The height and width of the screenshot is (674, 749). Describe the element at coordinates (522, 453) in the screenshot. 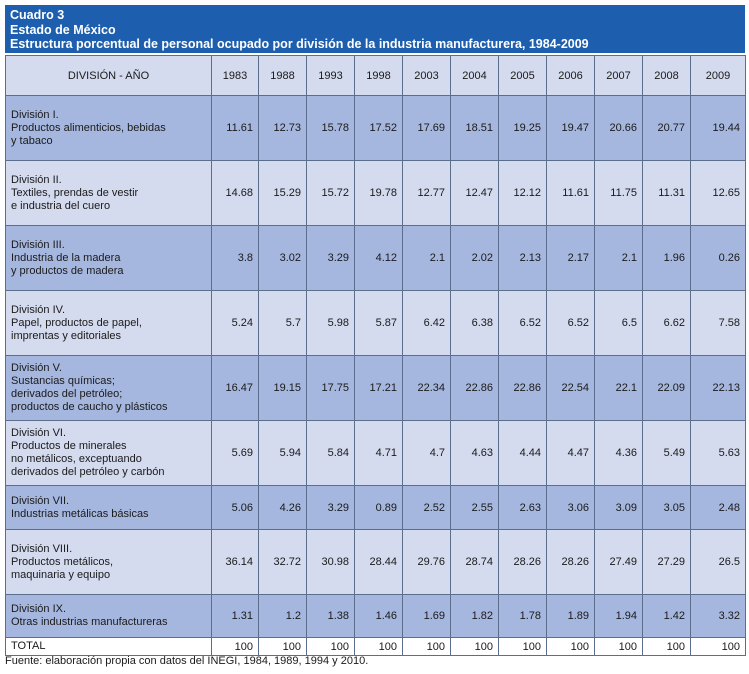

I see `value-cell: 4.44` at that location.